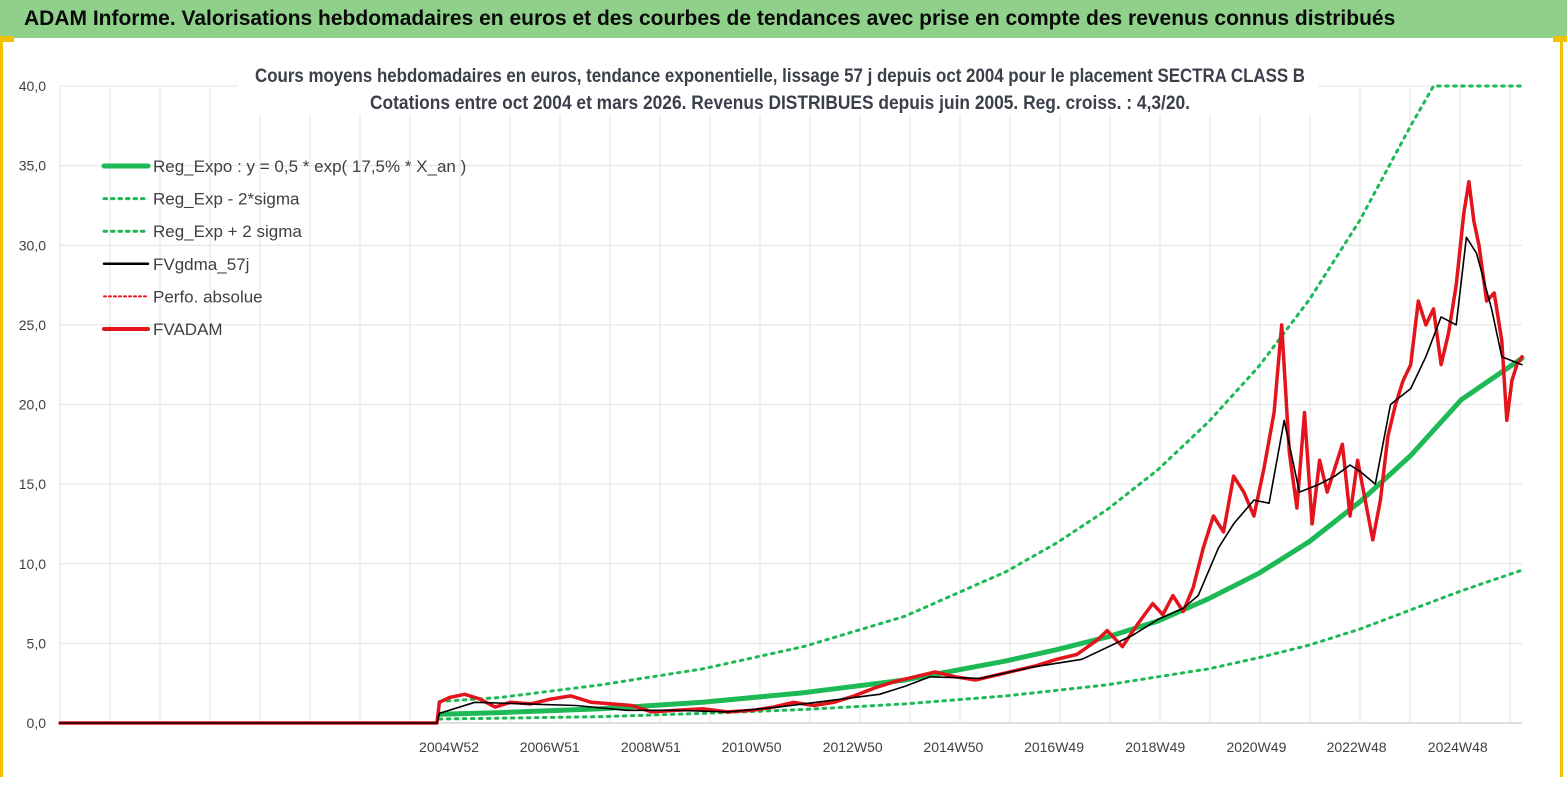 The width and height of the screenshot is (1567, 788). I want to click on x-tick-label: 2014W50, so click(953, 747).